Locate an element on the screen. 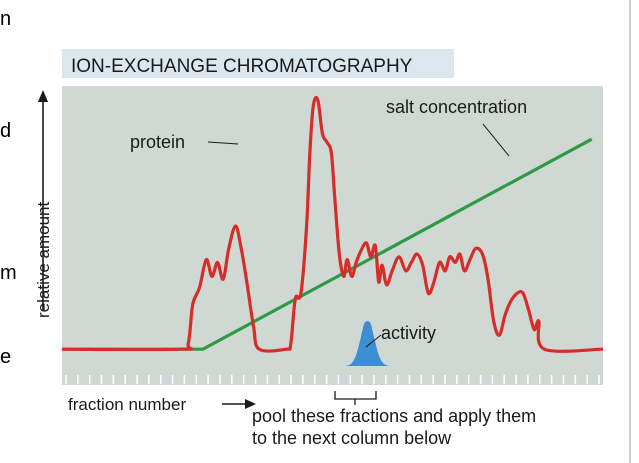 The image size is (639, 463). title-box is located at coordinates (258, 63).